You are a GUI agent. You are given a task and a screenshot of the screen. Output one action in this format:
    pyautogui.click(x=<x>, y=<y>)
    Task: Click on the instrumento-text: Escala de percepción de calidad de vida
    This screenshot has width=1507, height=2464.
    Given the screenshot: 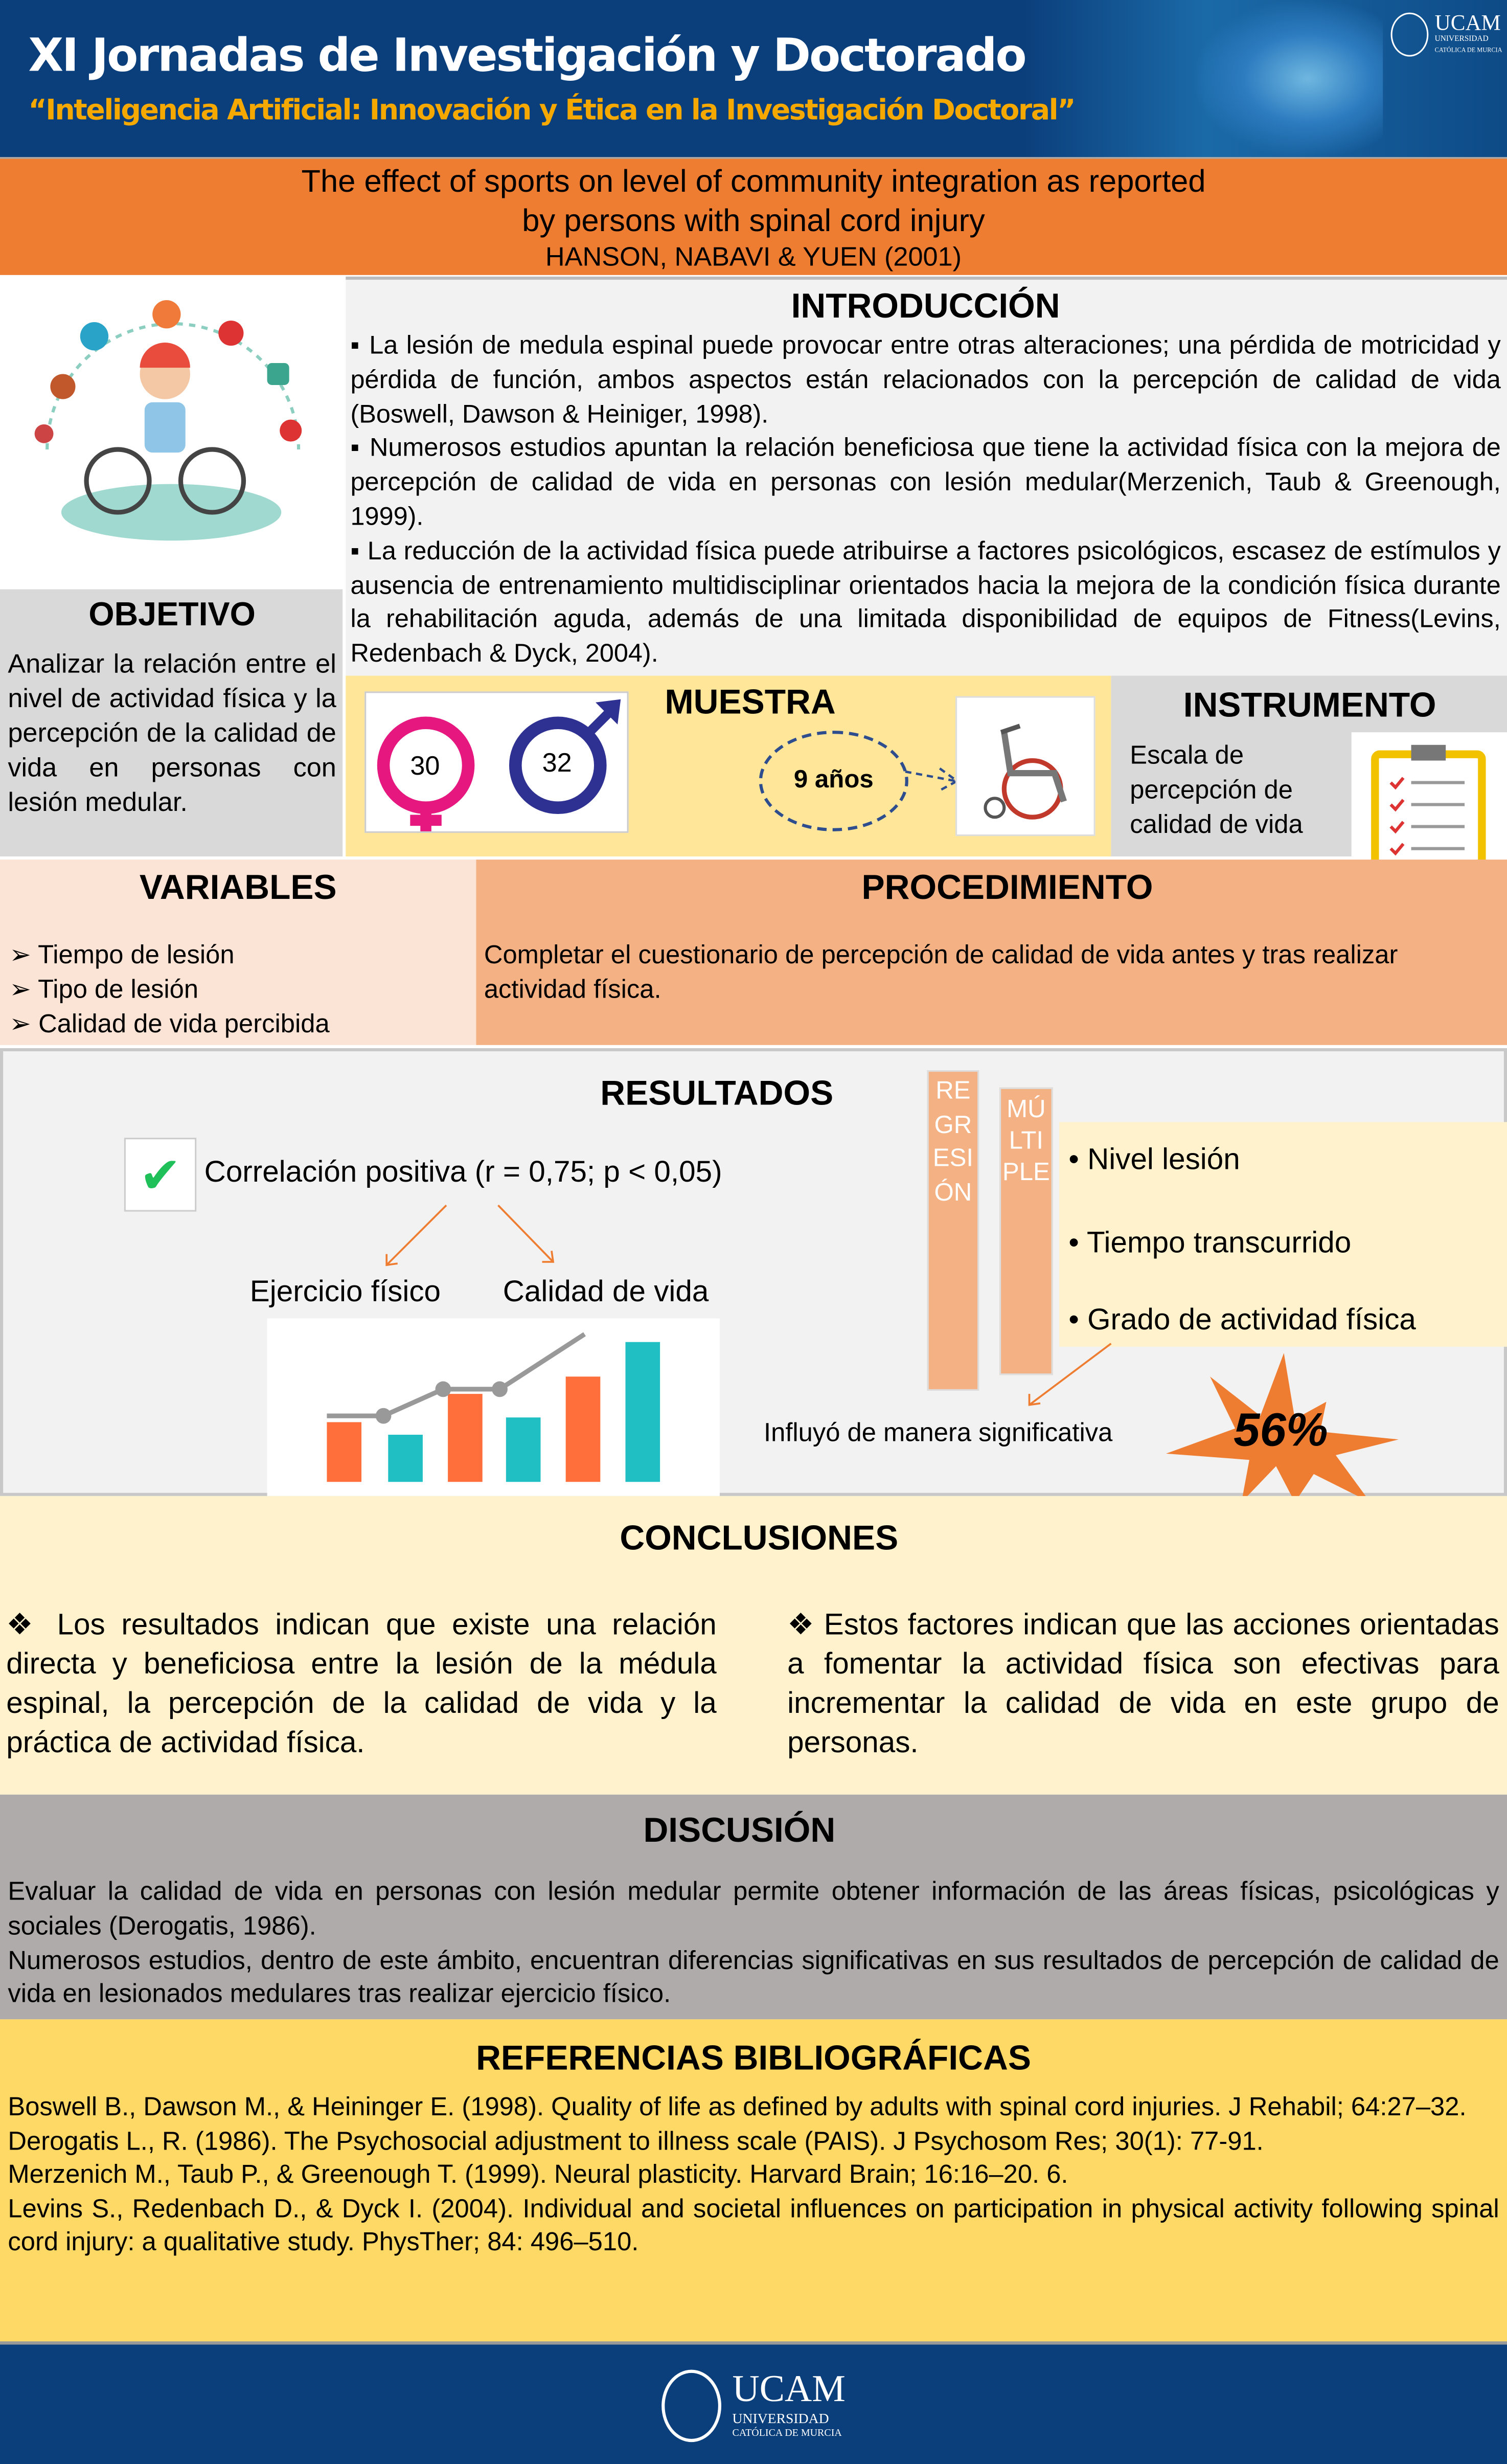 What is the action you would take?
    pyautogui.click(x=1216, y=791)
    